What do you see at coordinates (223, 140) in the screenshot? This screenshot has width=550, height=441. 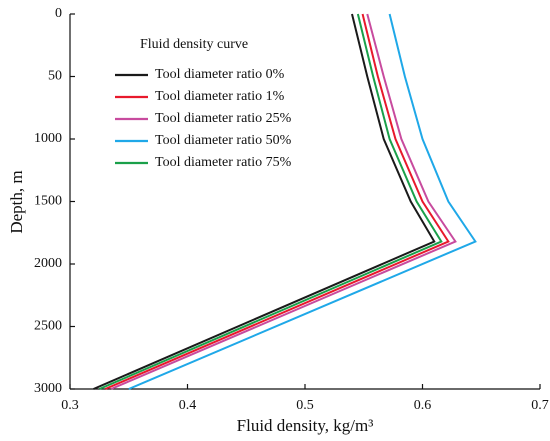 I see `legend-label: Tool diameter ratio 50%` at bounding box center [223, 140].